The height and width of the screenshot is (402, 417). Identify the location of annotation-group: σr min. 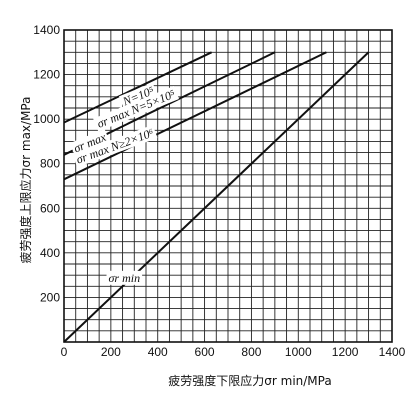
(124, 277).